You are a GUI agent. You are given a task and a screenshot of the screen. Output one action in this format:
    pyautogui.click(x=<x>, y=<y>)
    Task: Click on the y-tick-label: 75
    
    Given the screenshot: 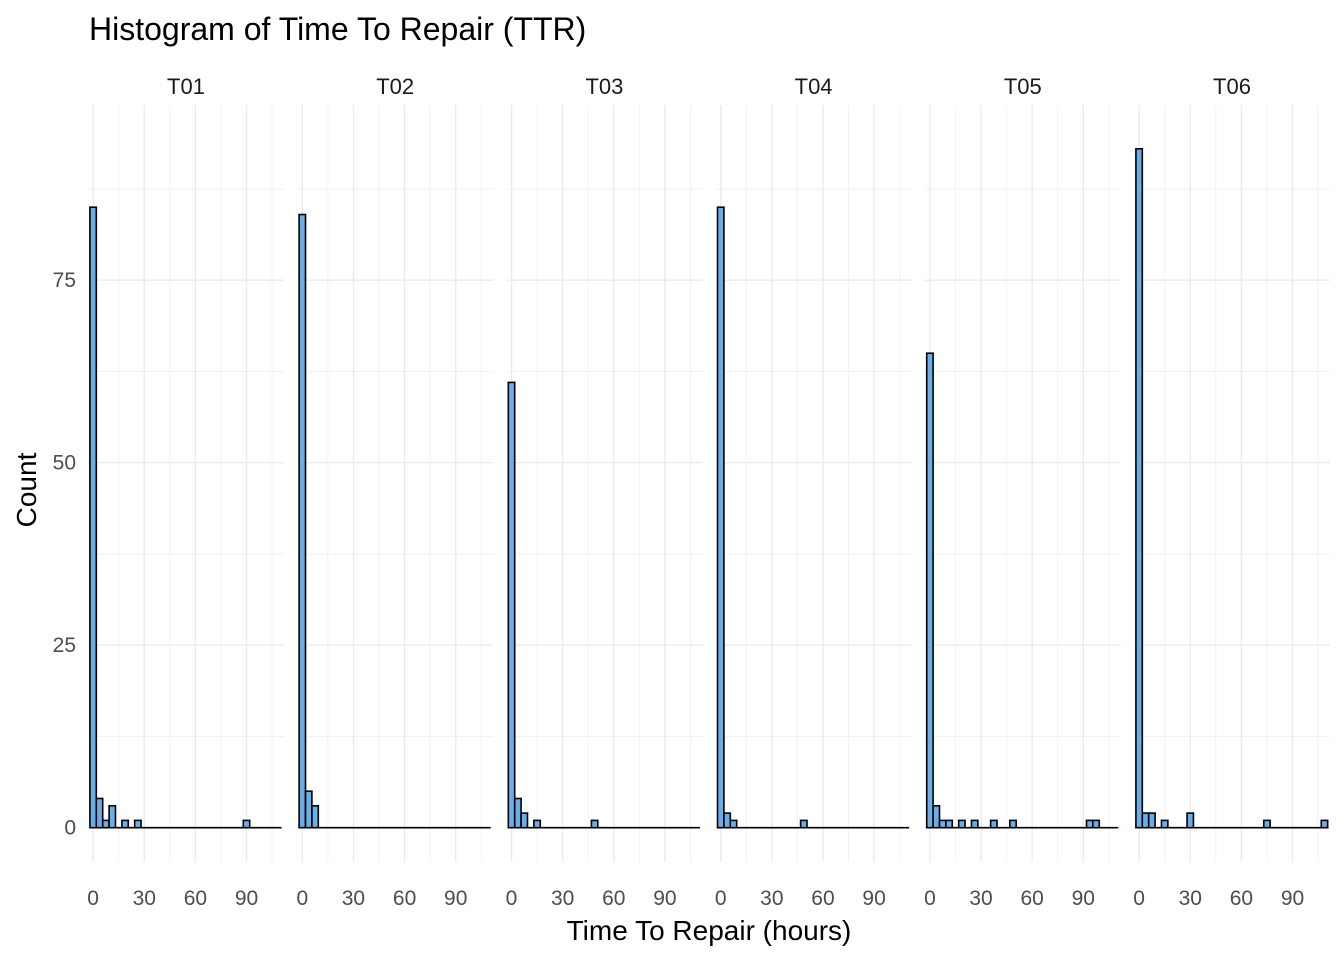 What is the action you would take?
    pyautogui.click(x=64, y=280)
    